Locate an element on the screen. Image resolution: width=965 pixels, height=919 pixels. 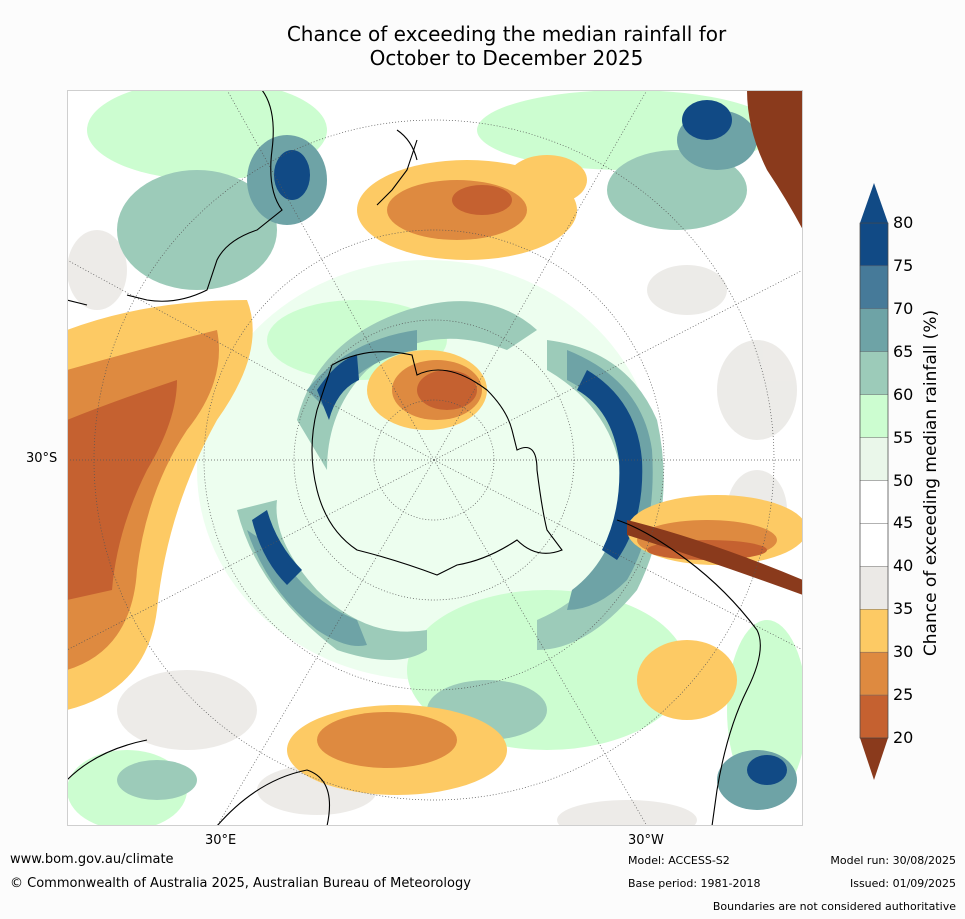
dry-corner-patch is located at coordinates (775, 160).